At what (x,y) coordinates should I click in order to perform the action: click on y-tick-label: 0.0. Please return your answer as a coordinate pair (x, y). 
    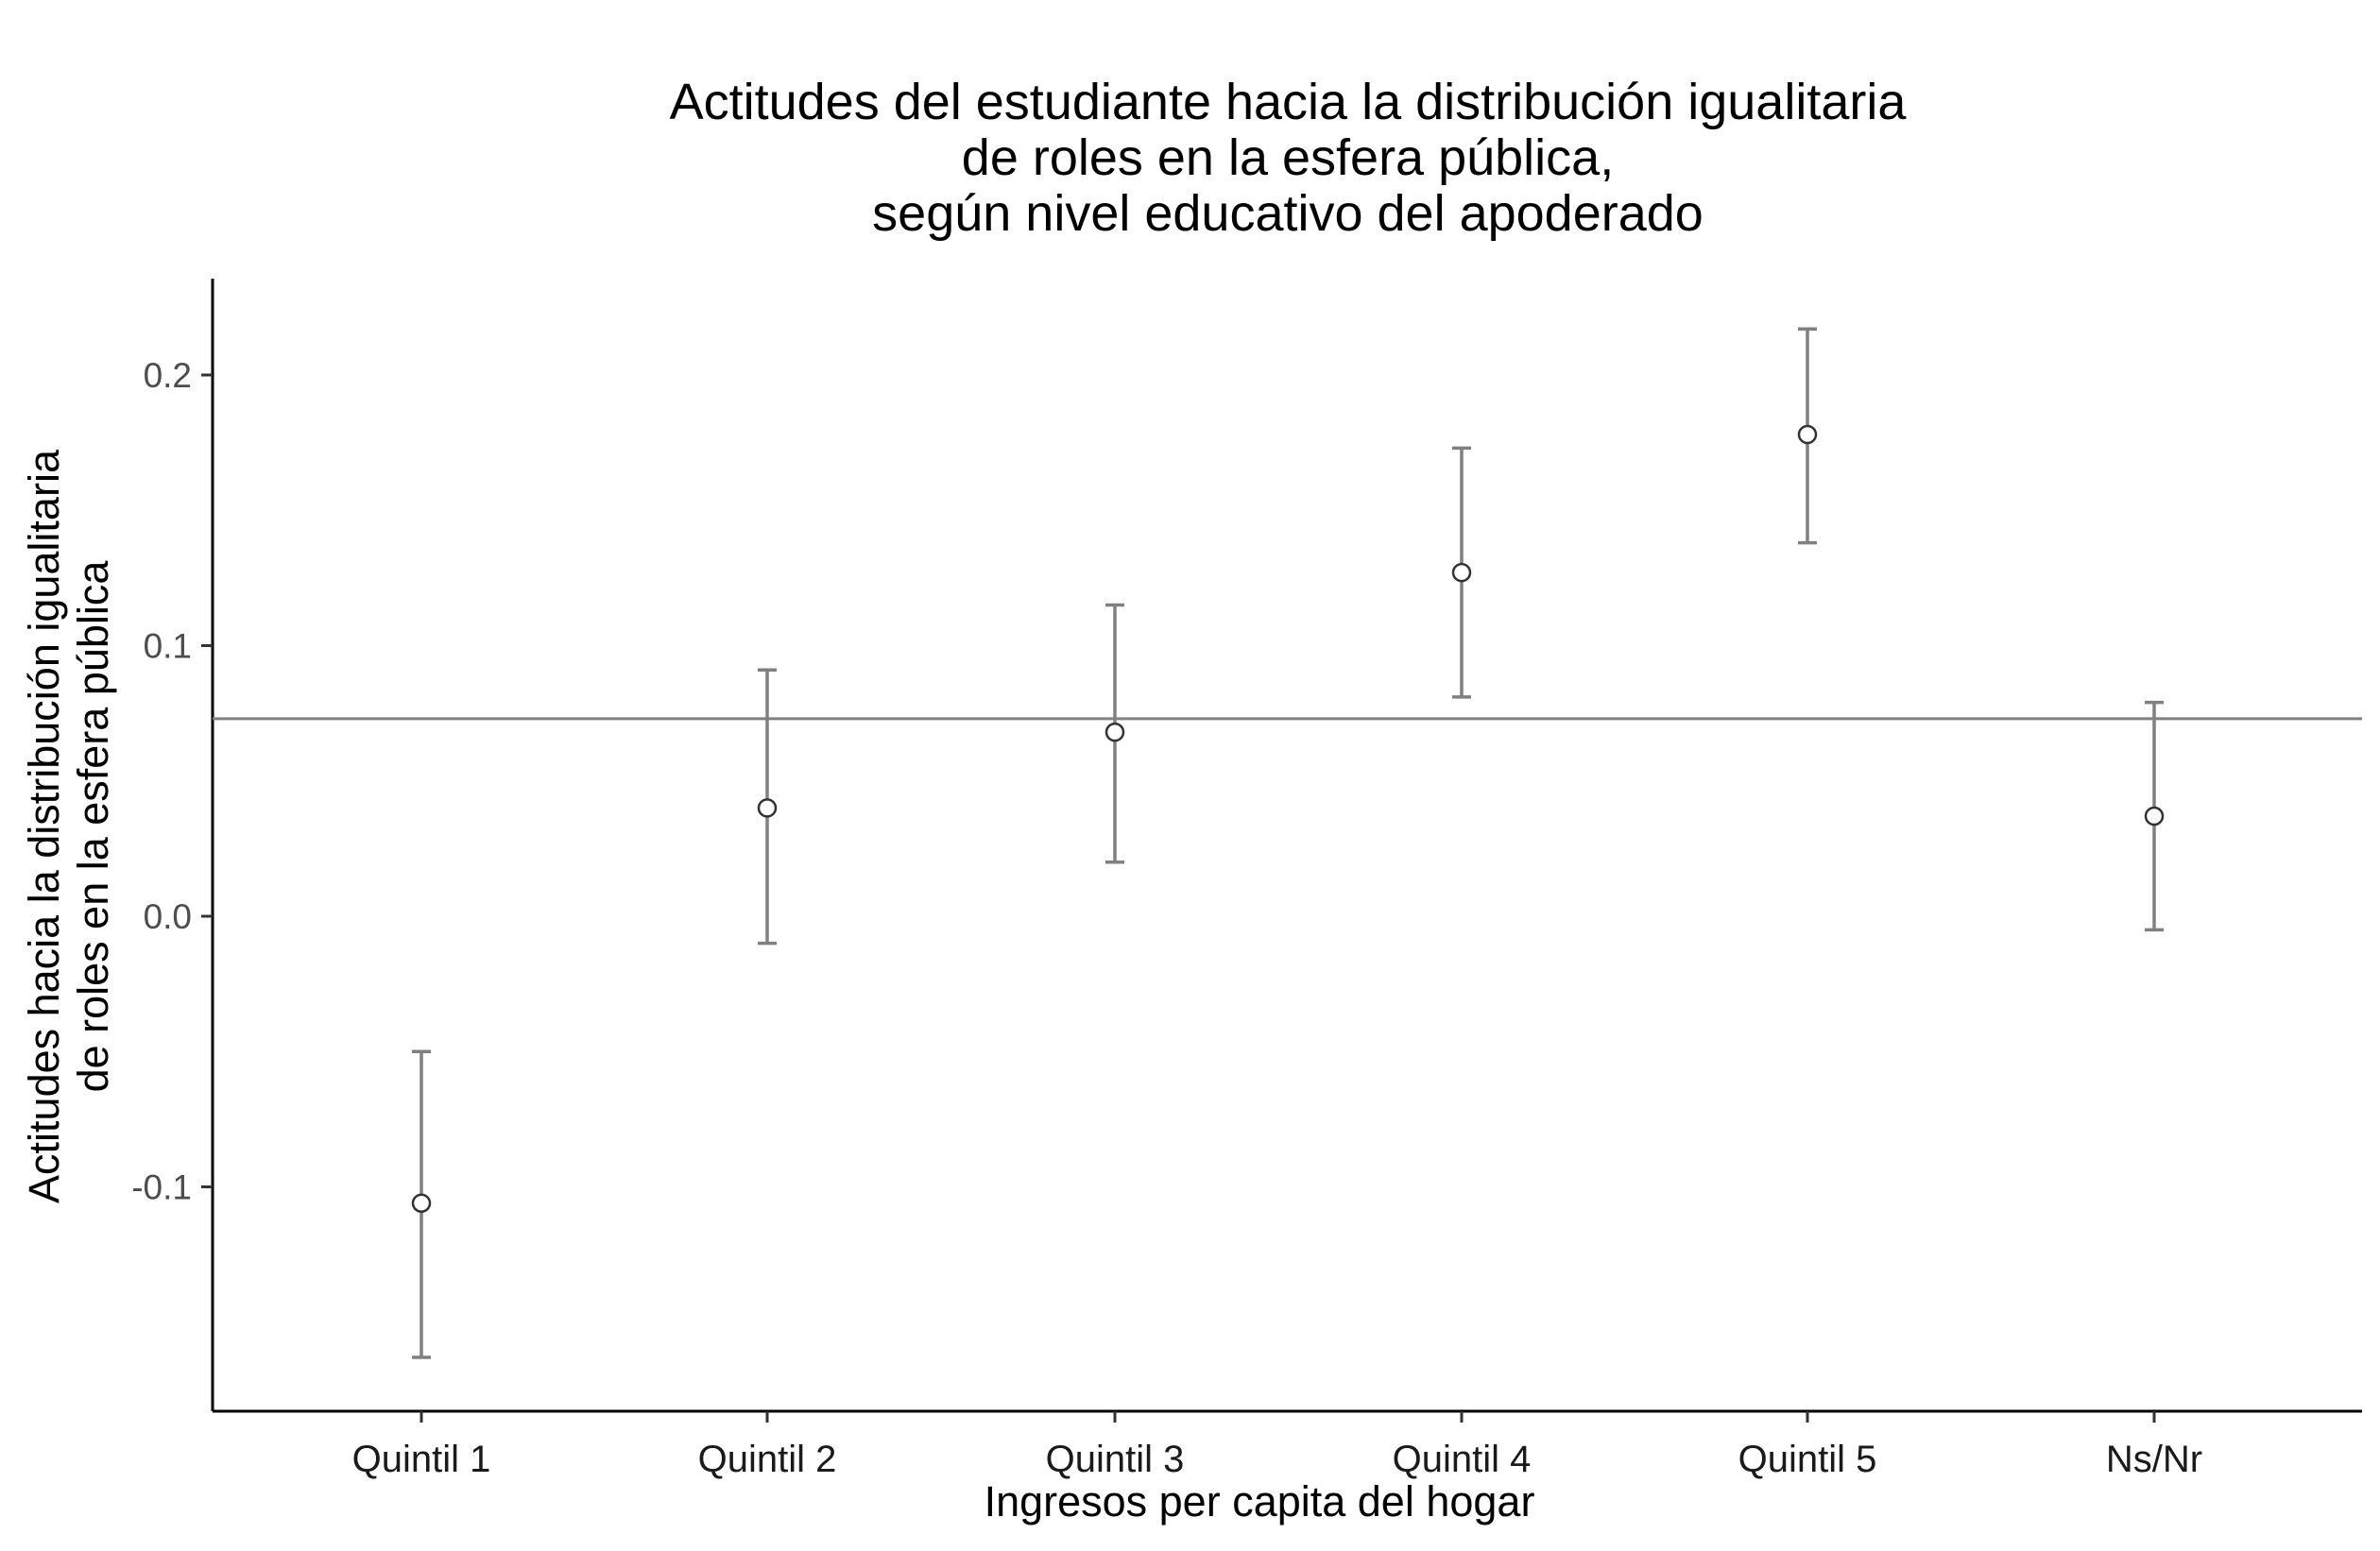
    Looking at the image, I should click on (168, 916).